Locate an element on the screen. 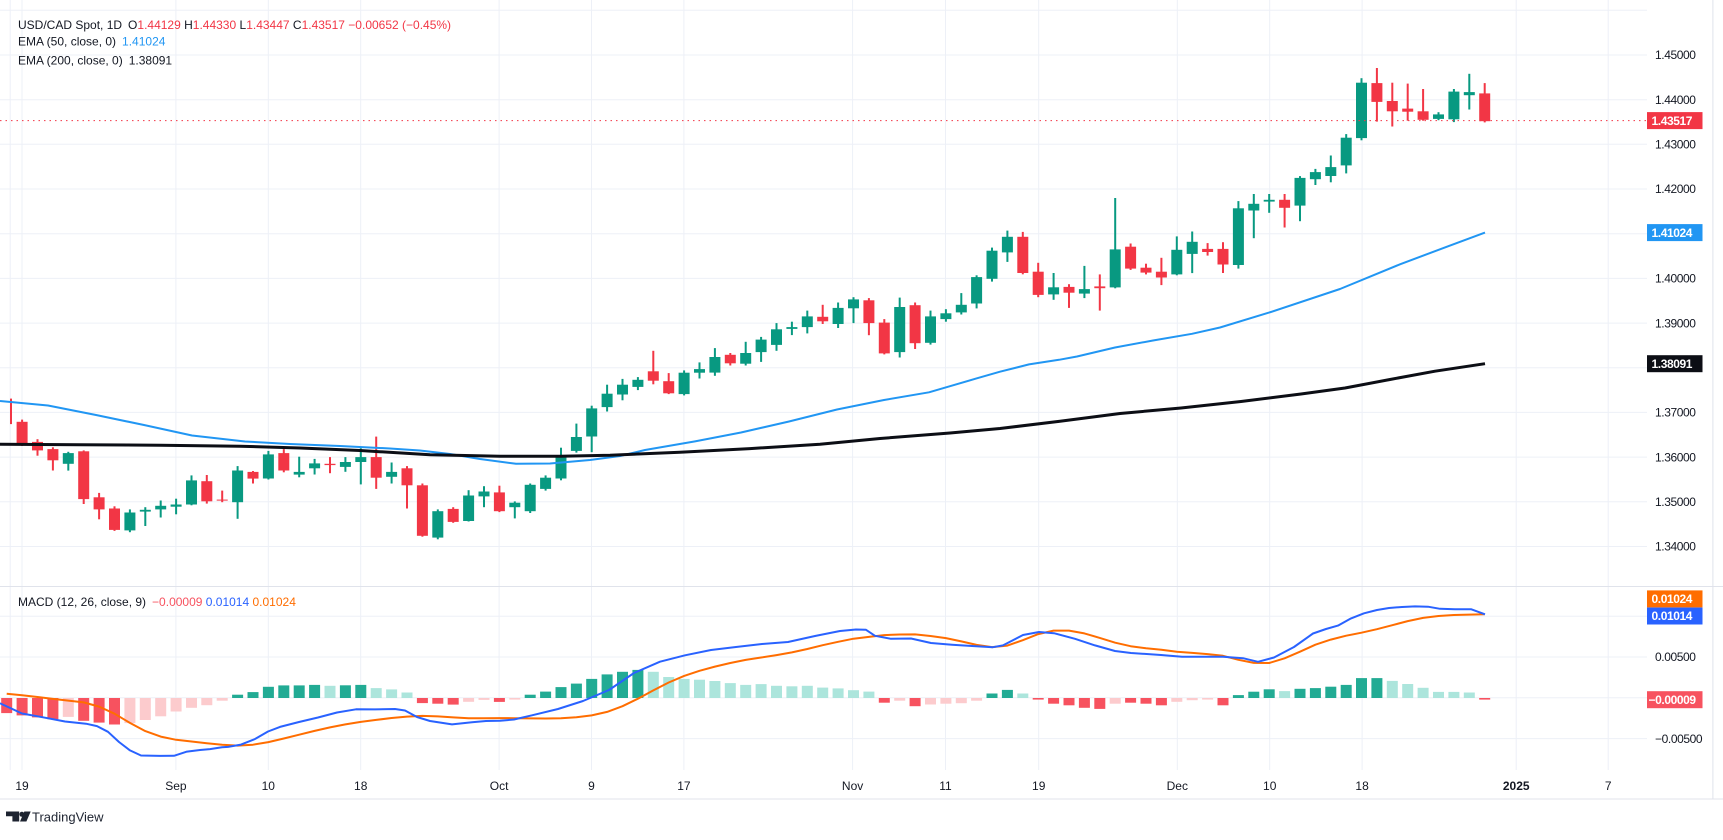  svg-text: 1.45000 is located at coordinates (1675, 55).